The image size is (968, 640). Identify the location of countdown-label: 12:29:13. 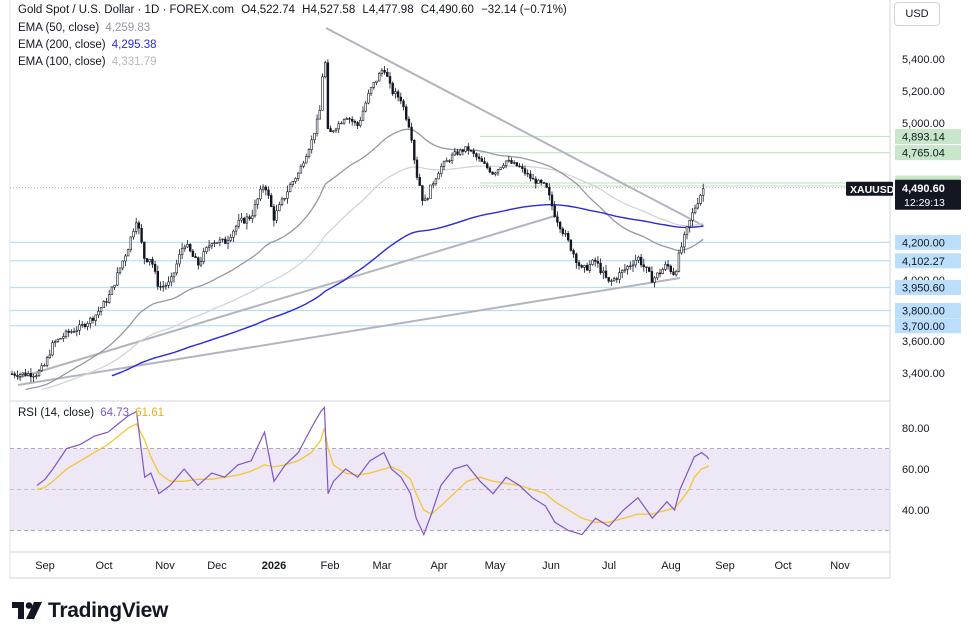
(924, 203).